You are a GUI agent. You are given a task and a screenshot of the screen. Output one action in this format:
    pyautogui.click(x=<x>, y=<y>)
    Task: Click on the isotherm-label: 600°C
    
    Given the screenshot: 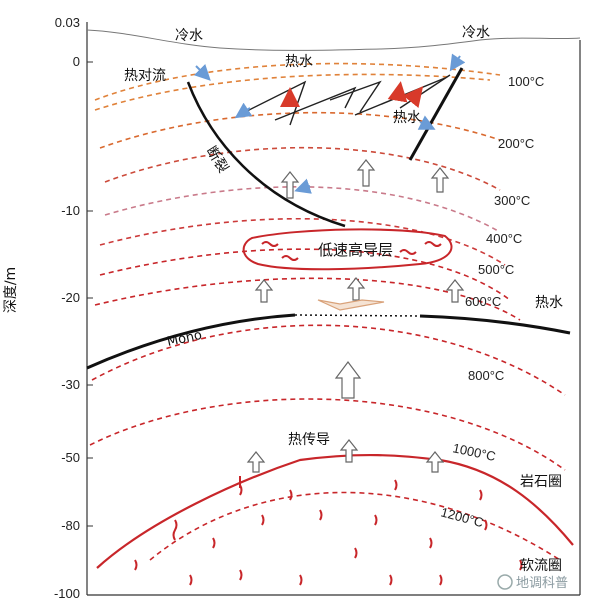 What is the action you would take?
    pyautogui.click(x=483, y=301)
    